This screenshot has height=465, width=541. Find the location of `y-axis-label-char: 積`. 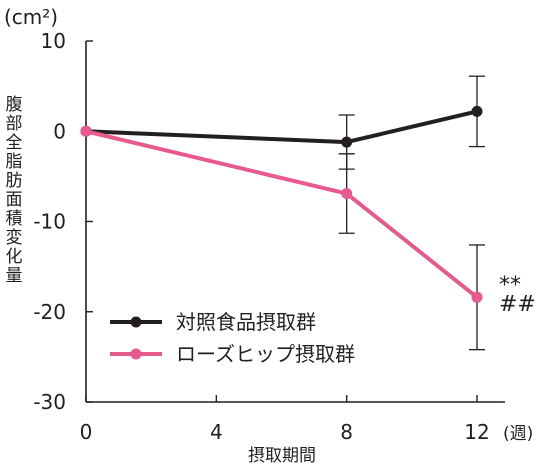

y-axis-label-char: 積 is located at coordinates (14, 219).